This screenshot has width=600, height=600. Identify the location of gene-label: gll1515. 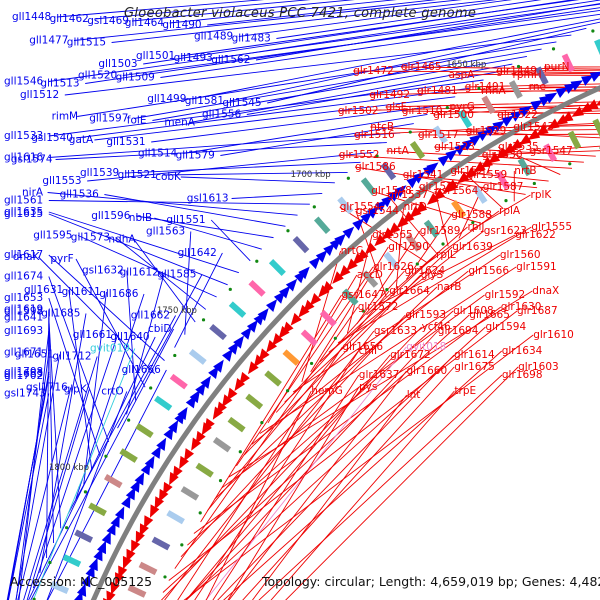
(86, 43).